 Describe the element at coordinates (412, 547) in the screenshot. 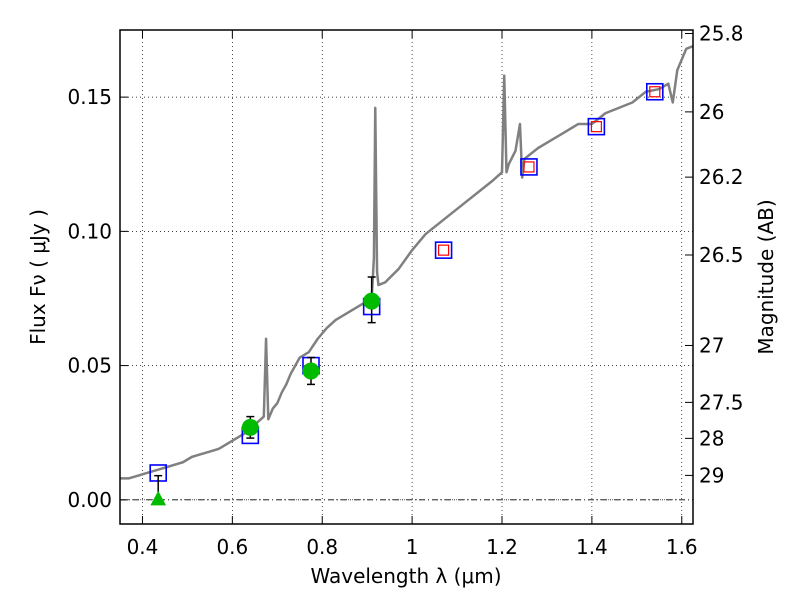

I see `x-tick-label: 1` at that location.